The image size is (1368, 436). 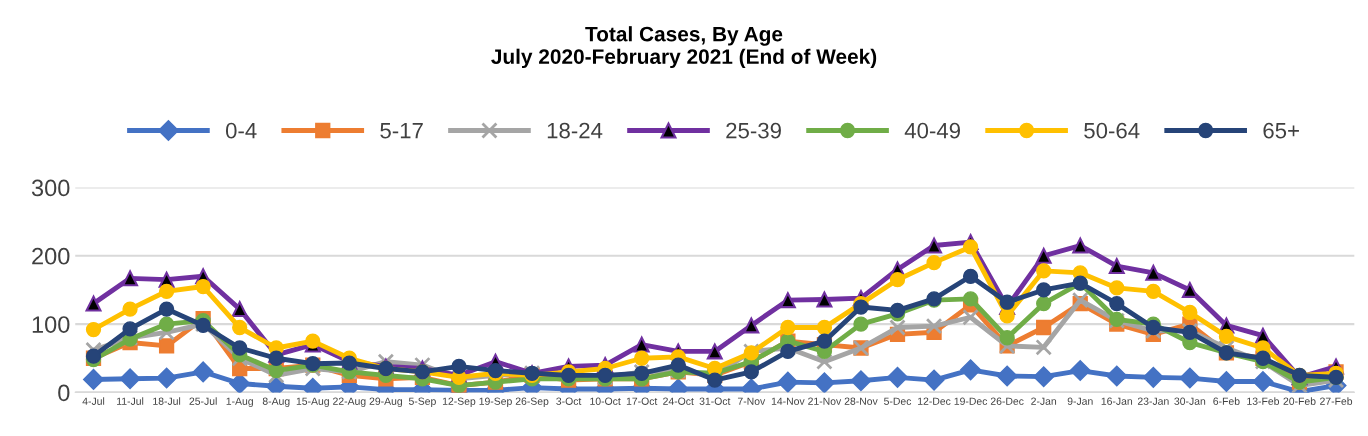 I want to click on x-tick-label: 5-Dec, so click(x=898, y=401).